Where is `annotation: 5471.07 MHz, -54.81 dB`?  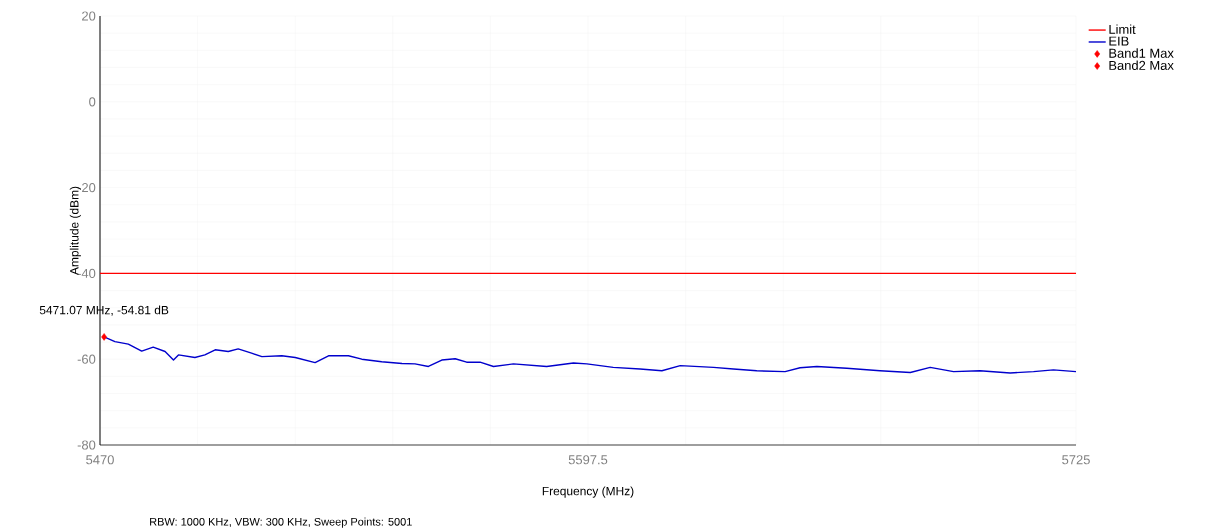 annotation: 5471.07 MHz, -54.81 dB is located at coordinates (104, 310).